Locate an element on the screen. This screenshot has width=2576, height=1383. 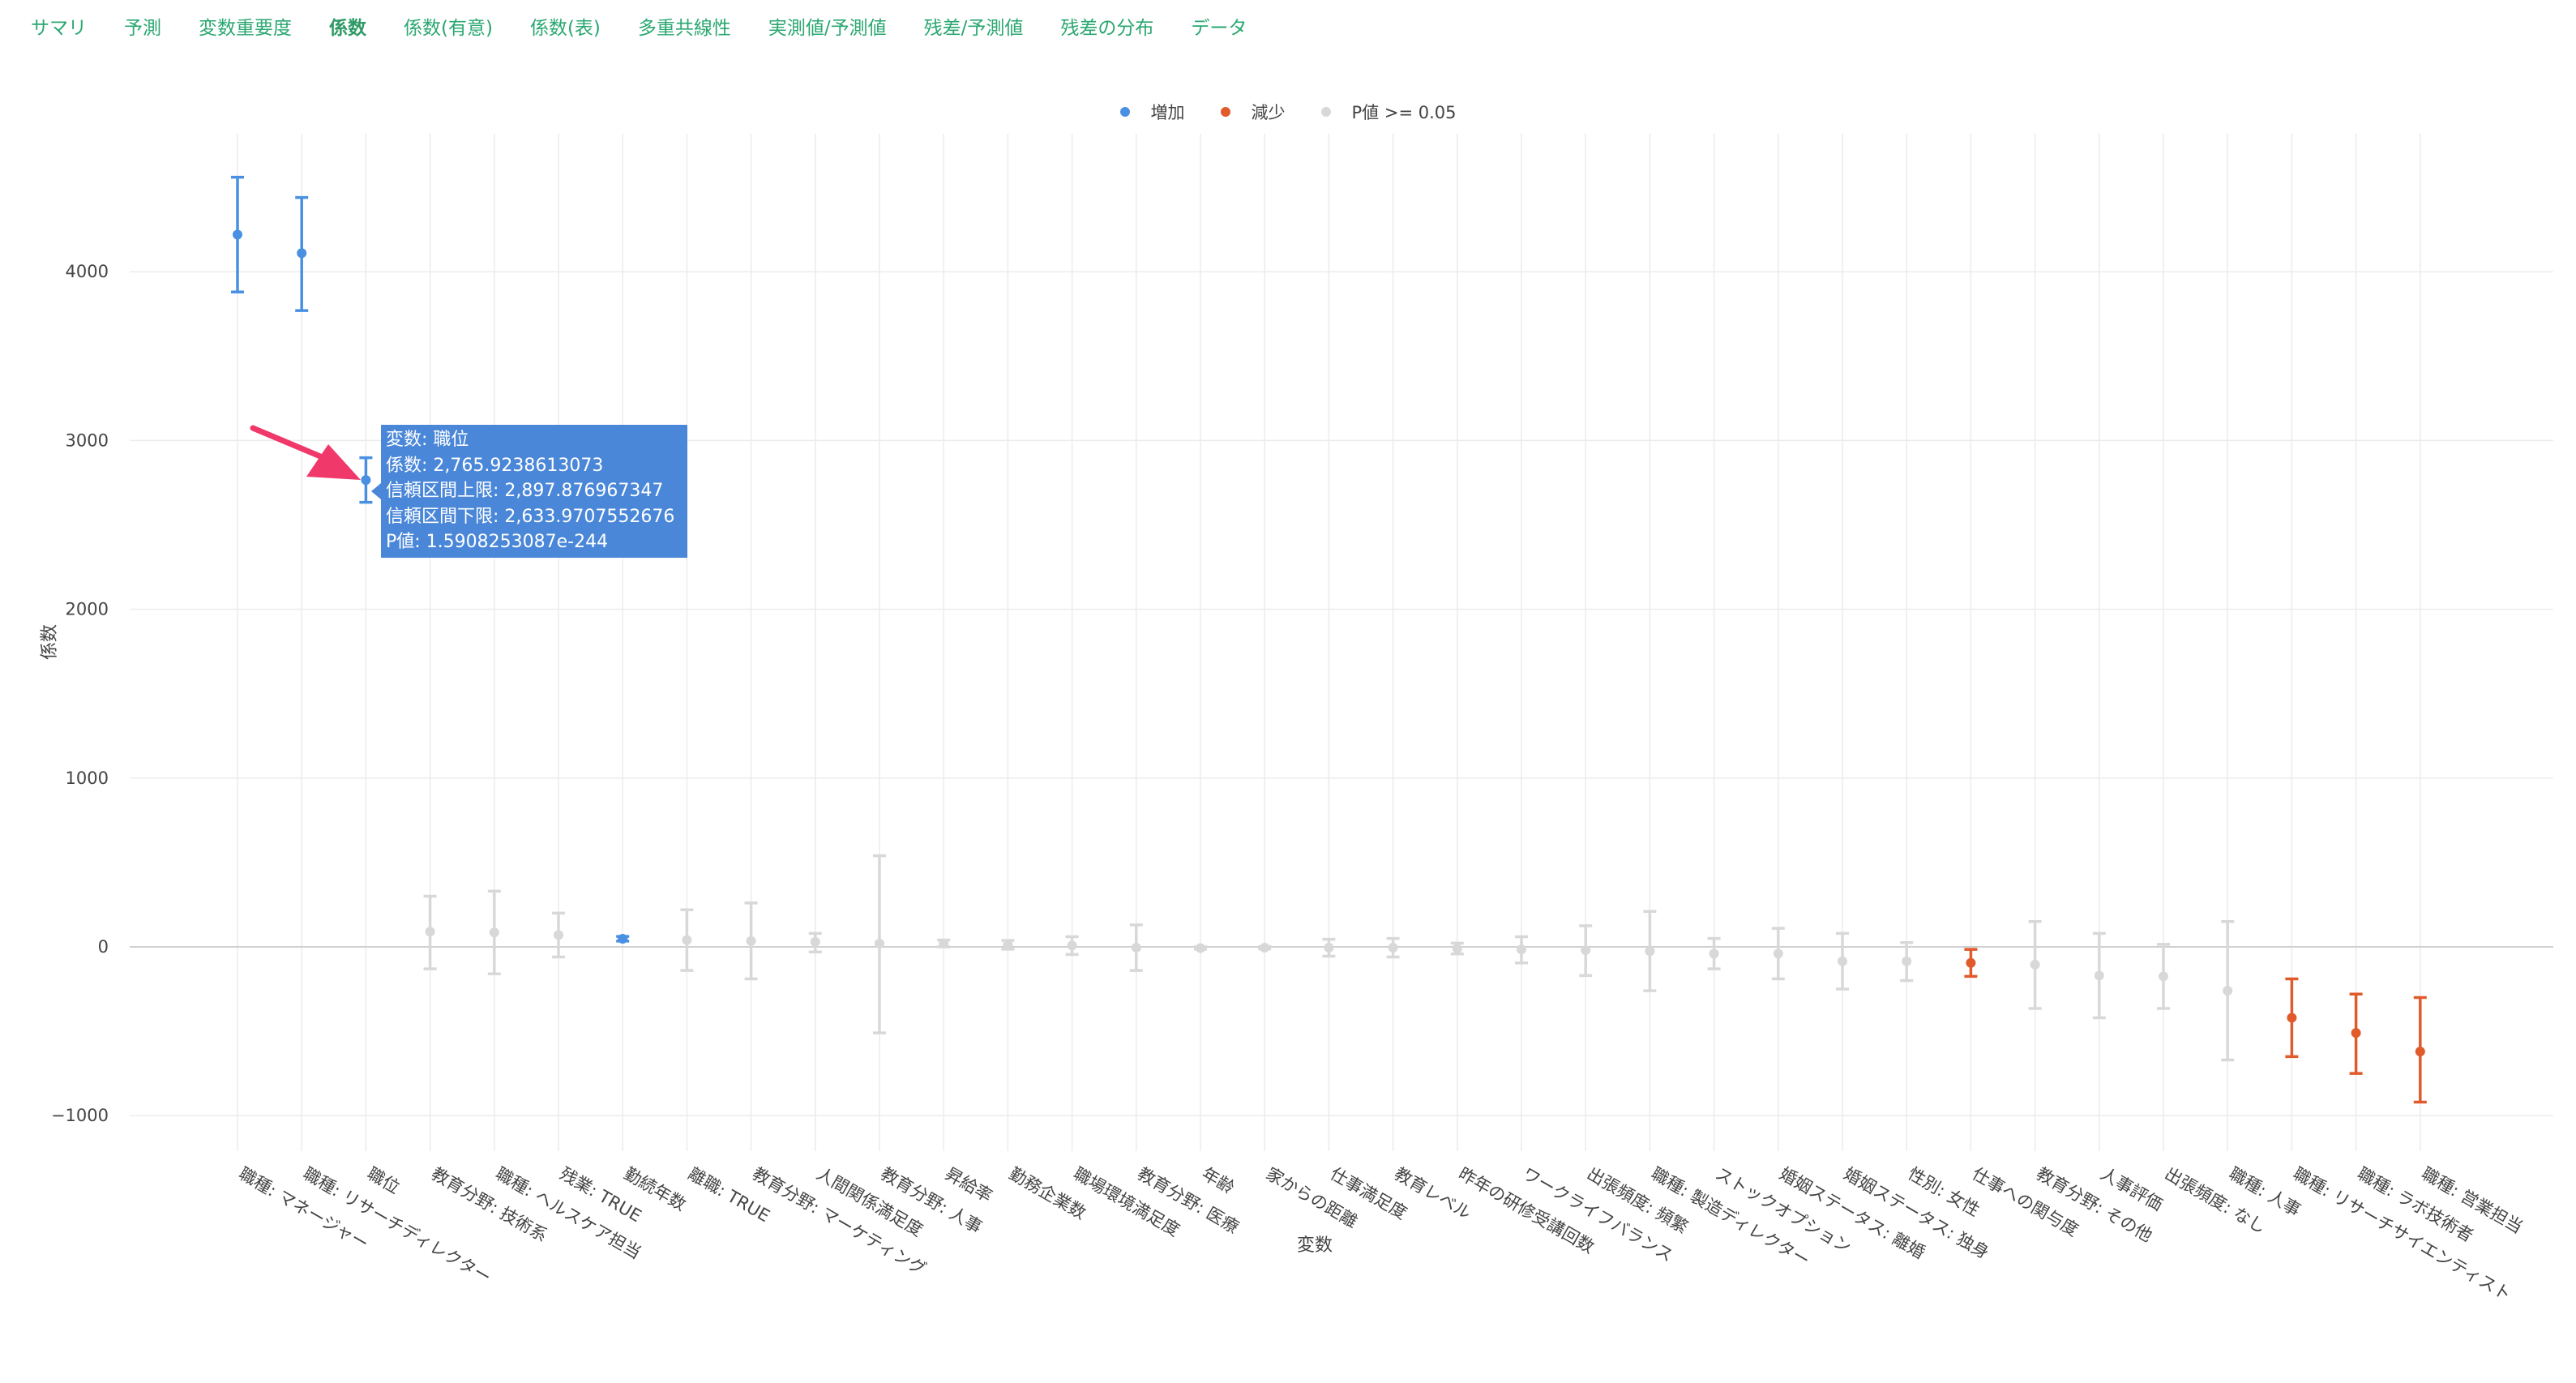
tab-7: 実測値/予測値 is located at coordinates (827, 28).